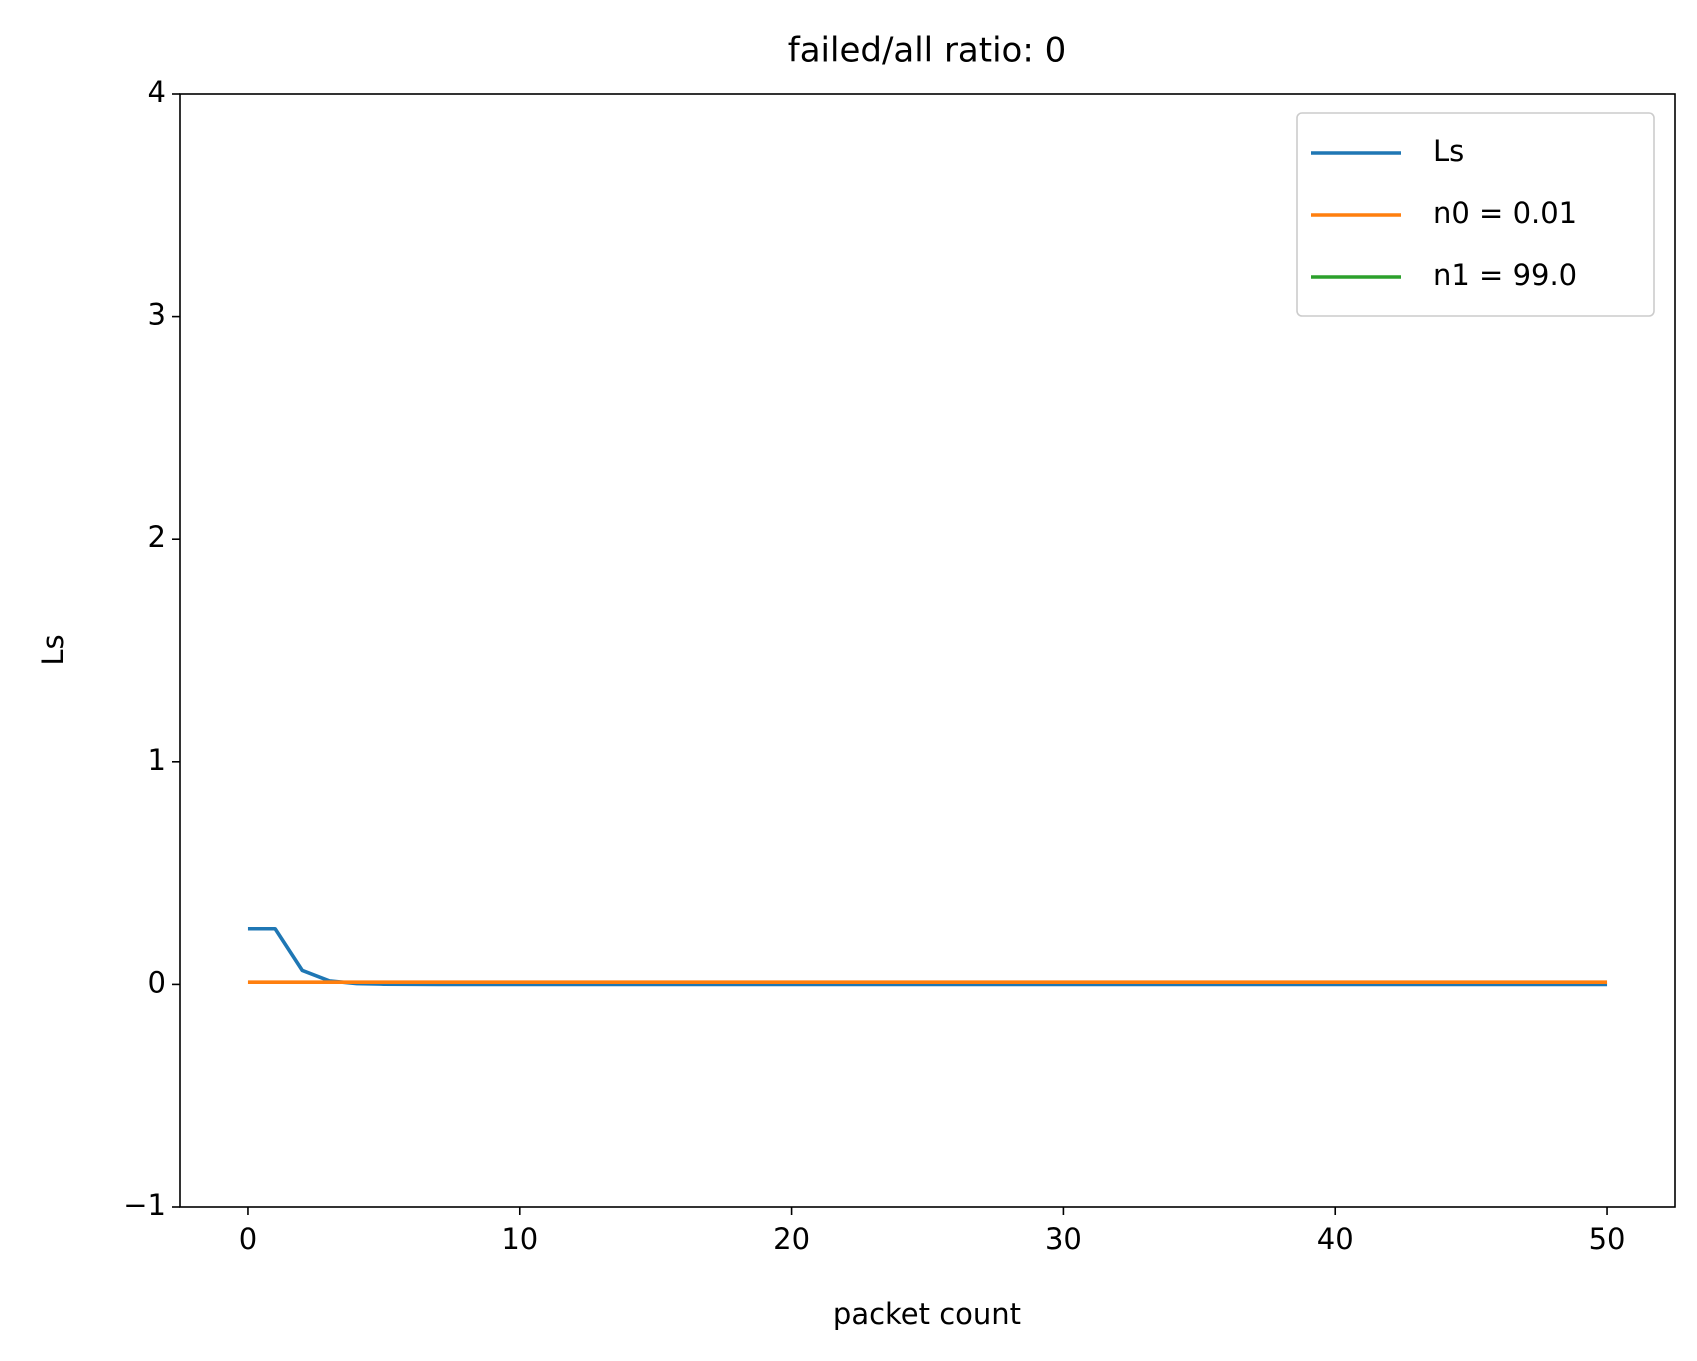 This screenshot has width=1697, height=1361. Describe the element at coordinates (791, 1239) in the screenshot. I see `x-tick-label: 20` at that location.